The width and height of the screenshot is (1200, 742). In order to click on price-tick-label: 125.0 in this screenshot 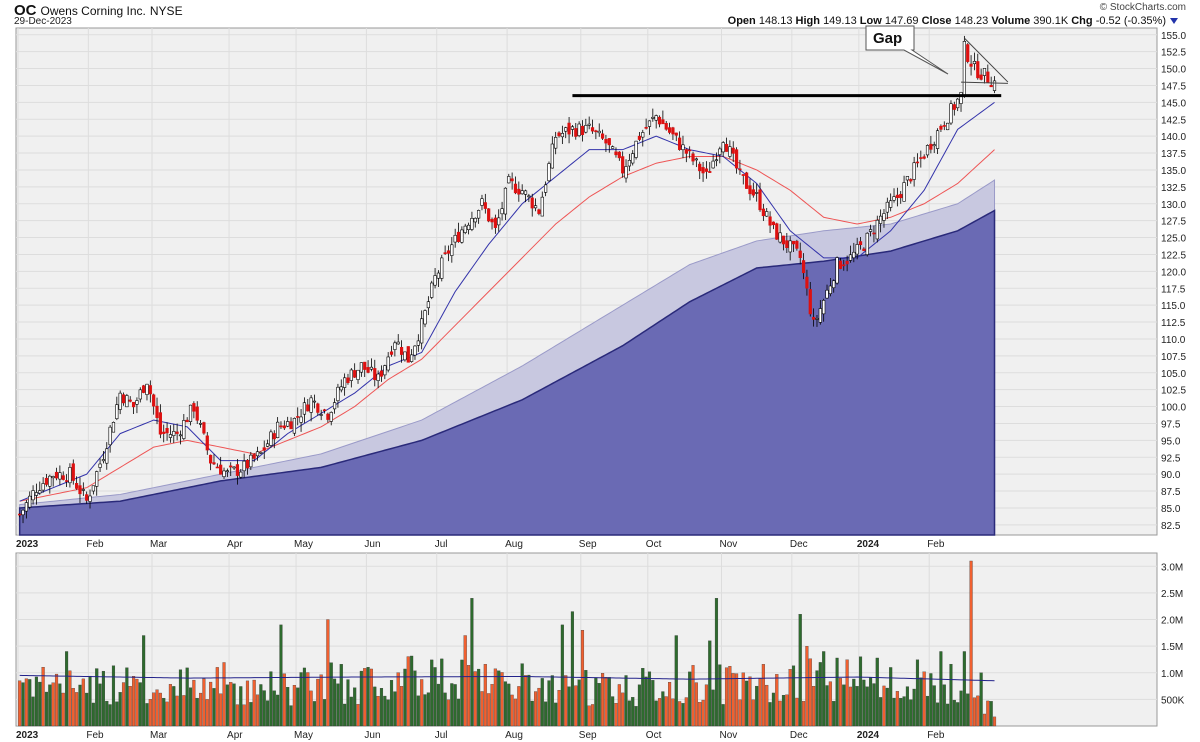, I will do `click(1173, 239)`.